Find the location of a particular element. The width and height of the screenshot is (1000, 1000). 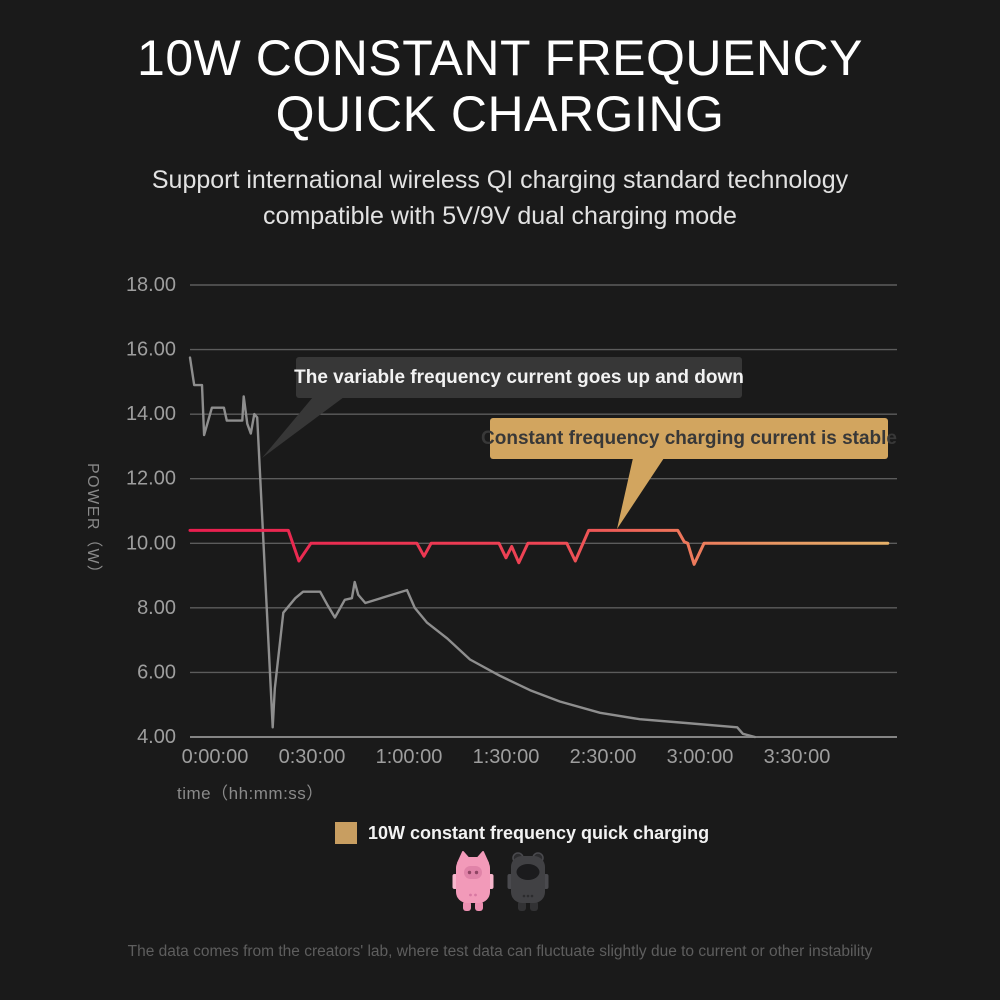

y-axis-title: POWER（W） is located at coordinates (92, 523).